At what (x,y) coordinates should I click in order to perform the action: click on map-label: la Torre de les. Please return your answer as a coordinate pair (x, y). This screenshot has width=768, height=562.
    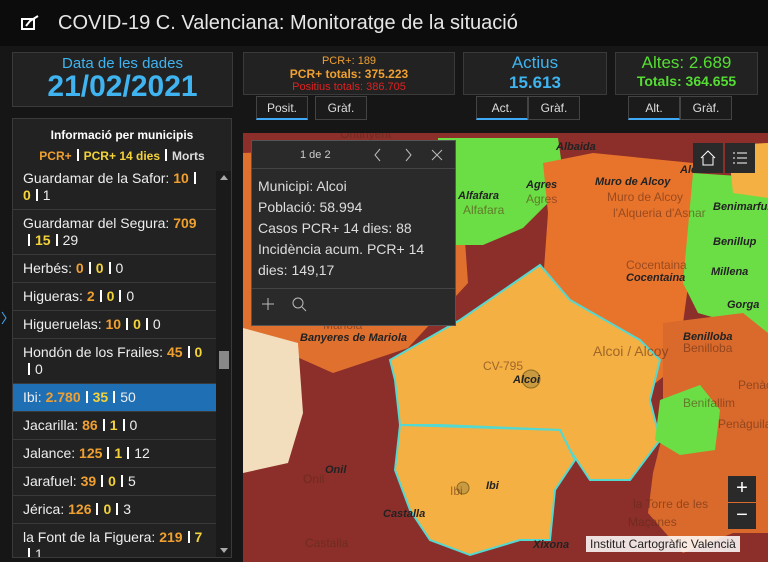
    Looking at the image, I should click on (670, 504).